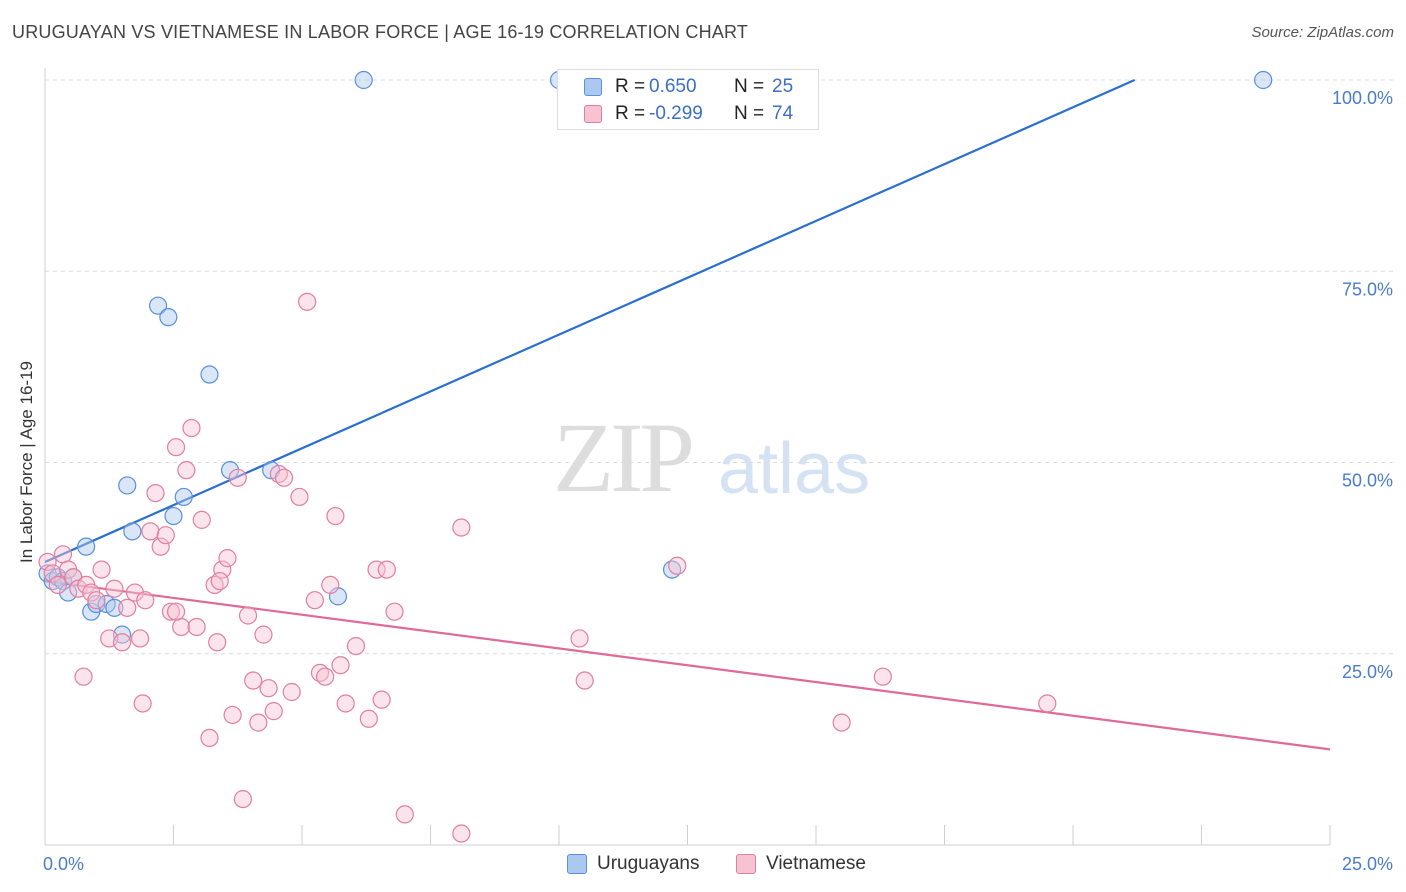 The image size is (1406, 892). Describe the element at coordinates (1367, 864) in the screenshot. I see `x-tick-label-end: 25.0%` at that location.